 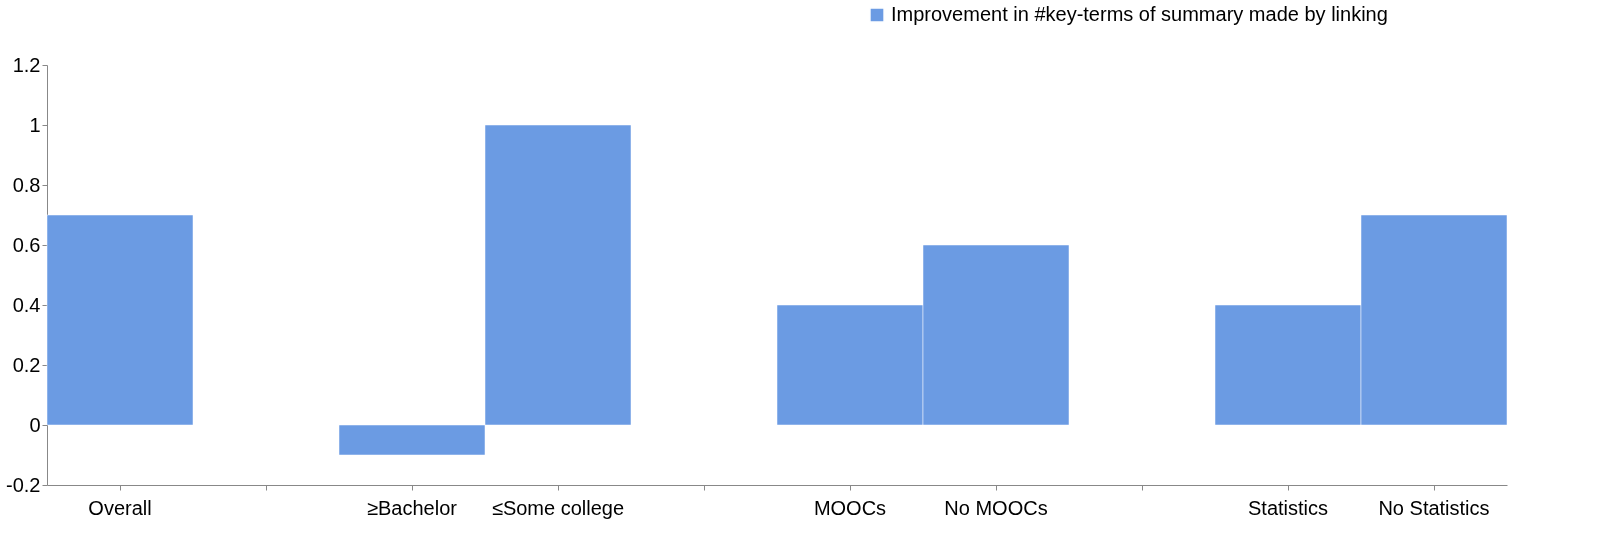 I want to click on x-tick-label: No Statistics, so click(x=1434, y=507).